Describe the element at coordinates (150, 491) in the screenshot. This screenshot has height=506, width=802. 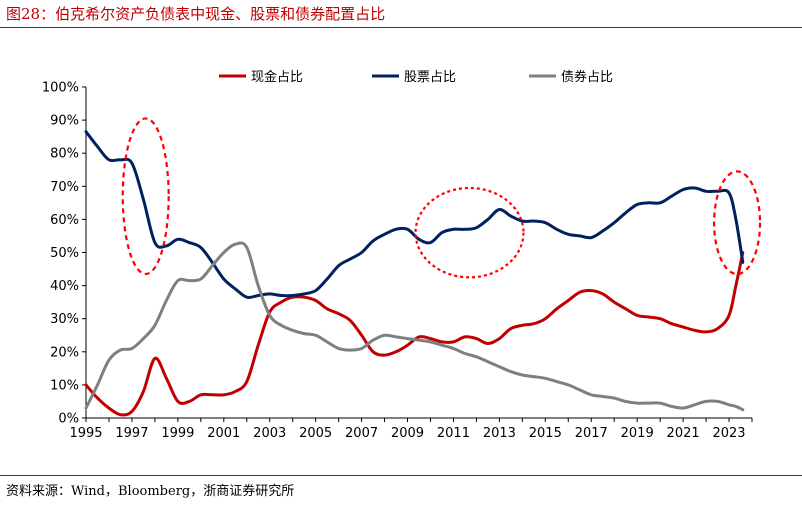
I see `source-note: 资料来源：Wind，Bloomberg，浙商证券研究所` at that location.